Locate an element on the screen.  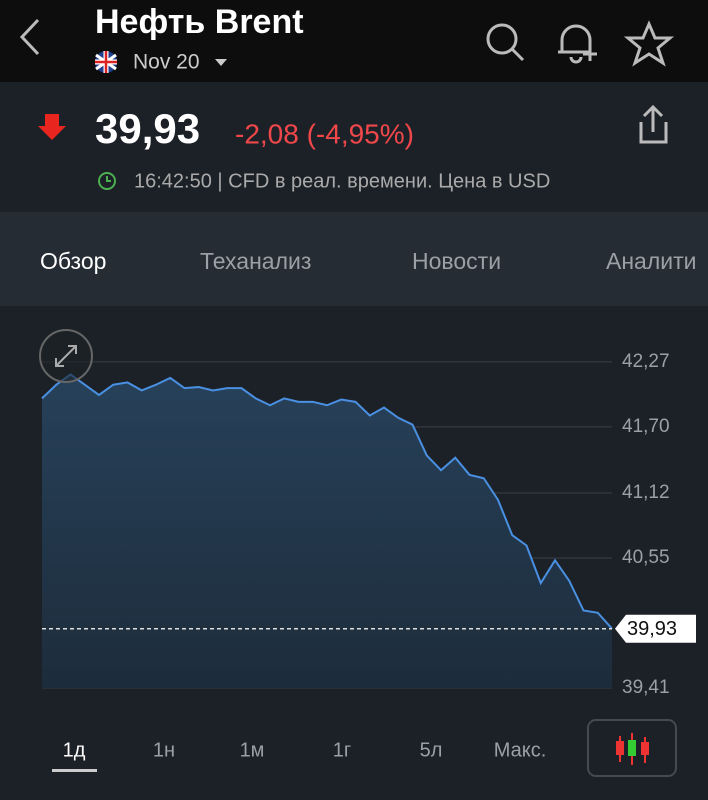
range-option: 5л is located at coordinates (431, 750).